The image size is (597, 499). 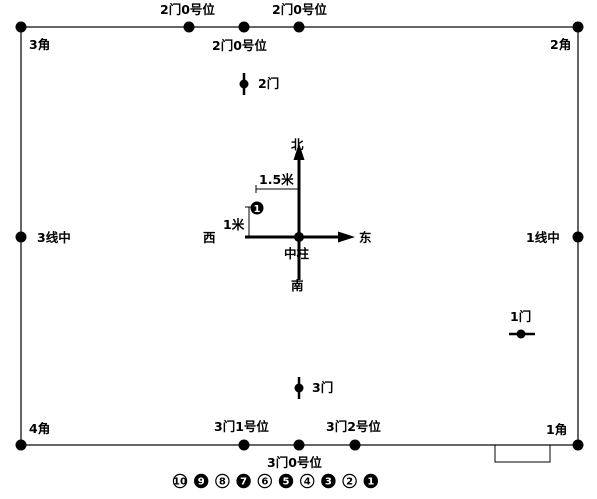 I want to click on label-corner2: 2角, so click(x=560, y=44).